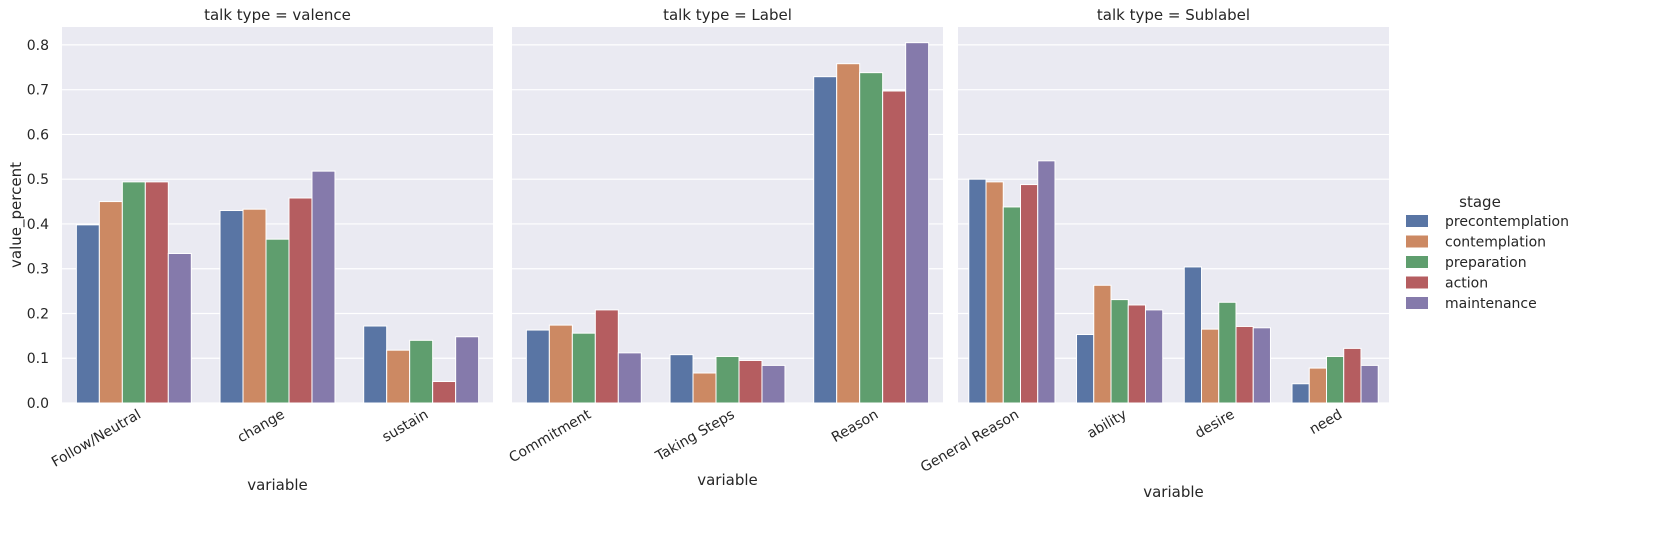 Image resolution: width=1657 pixels, height=537 pixels. I want to click on x-tick-label: General Reason, so click(970, 441).